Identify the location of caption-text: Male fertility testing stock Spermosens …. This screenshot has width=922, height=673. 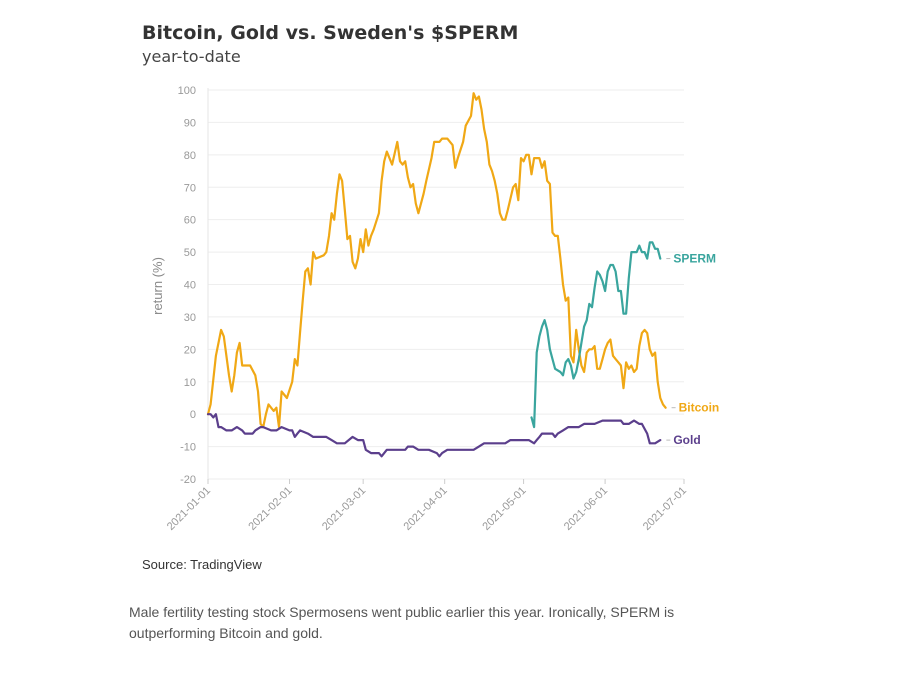
(402, 622).